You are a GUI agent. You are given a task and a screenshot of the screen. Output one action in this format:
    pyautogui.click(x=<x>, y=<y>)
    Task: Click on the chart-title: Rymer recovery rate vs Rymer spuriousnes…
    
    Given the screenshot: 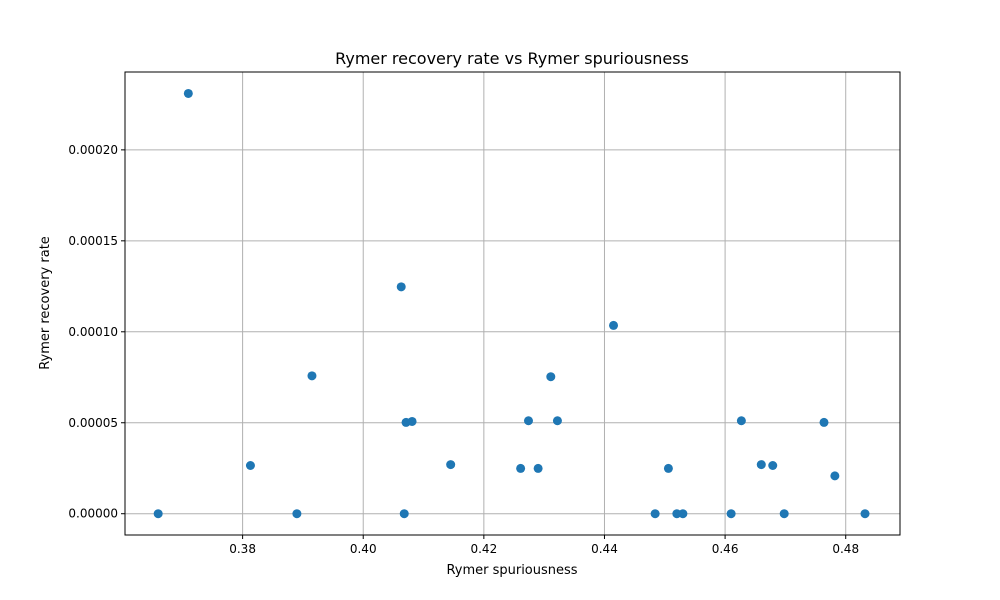 What is the action you would take?
    pyautogui.click(x=512, y=58)
    